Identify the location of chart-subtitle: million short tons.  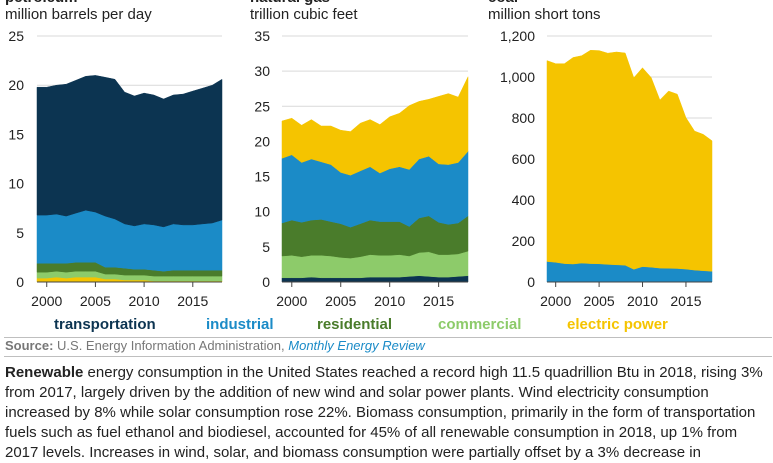
(544, 14).